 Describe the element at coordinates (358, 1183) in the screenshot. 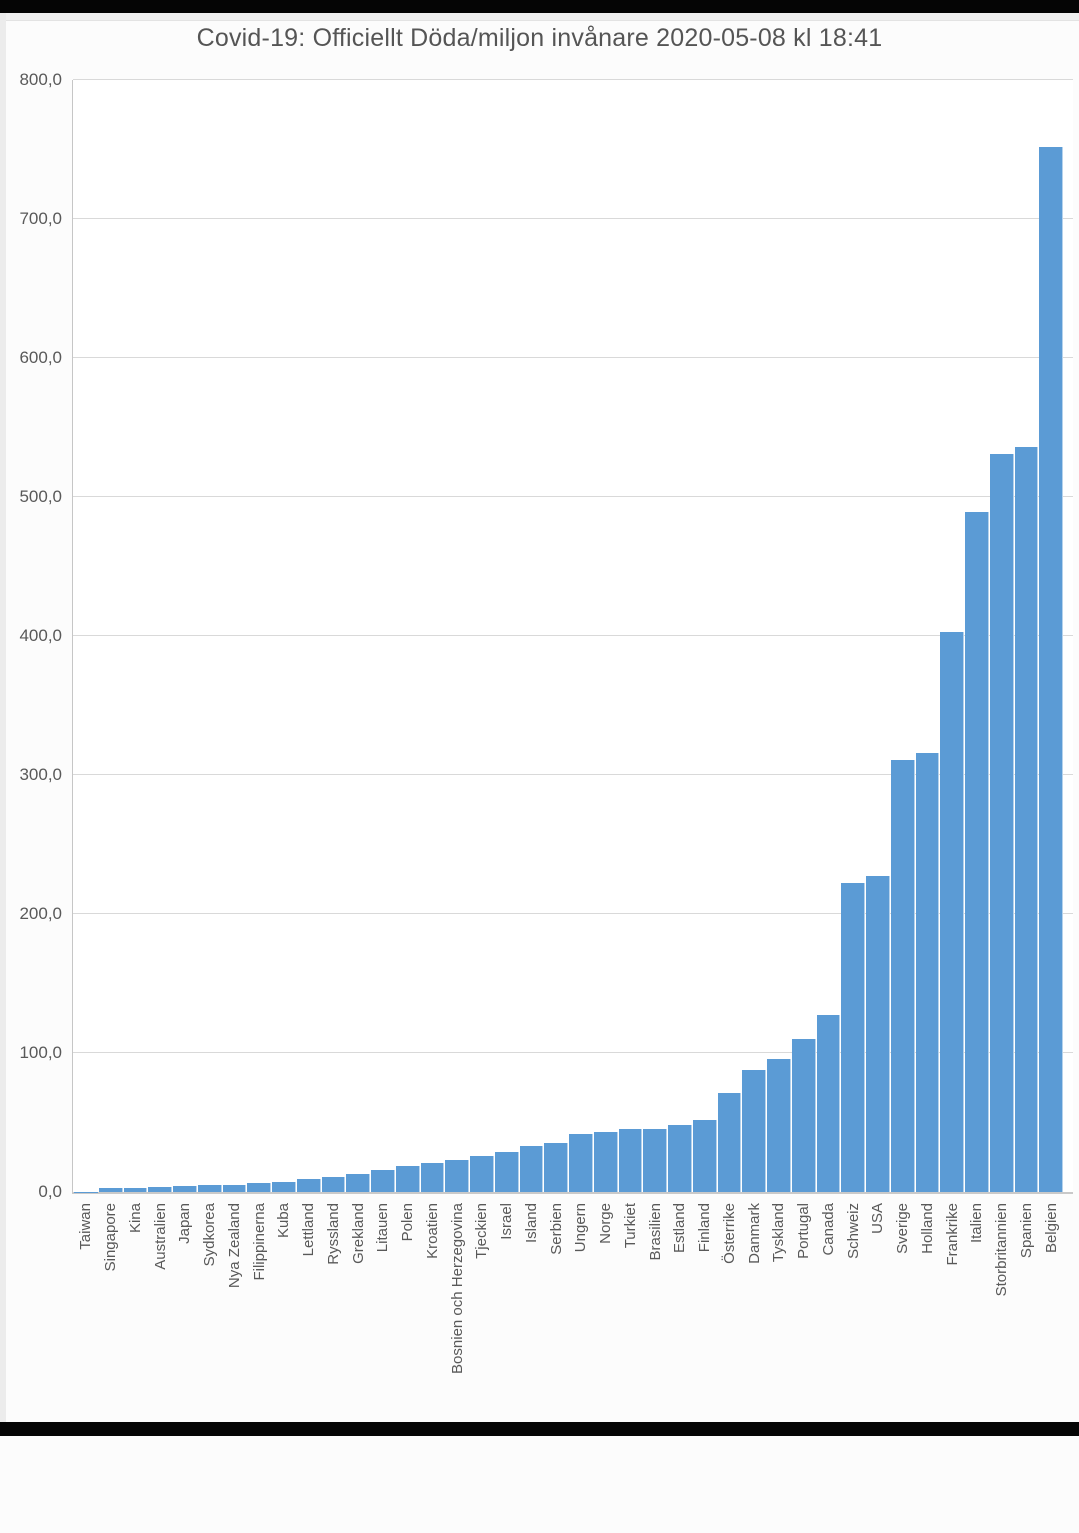

I see `bar-grekland` at that location.